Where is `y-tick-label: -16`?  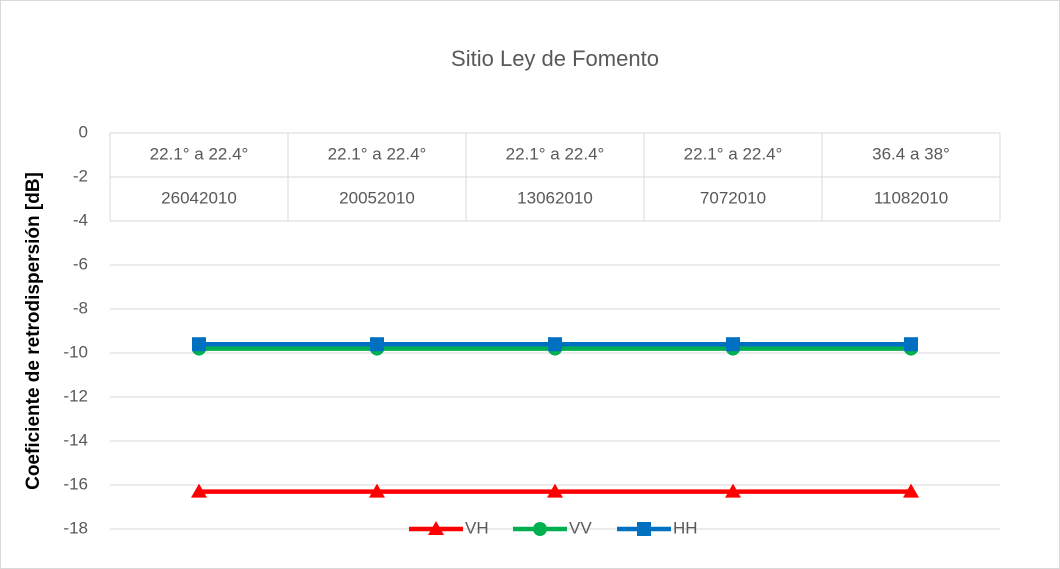 y-tick-label: -16 is located at coordinates (75, 483).